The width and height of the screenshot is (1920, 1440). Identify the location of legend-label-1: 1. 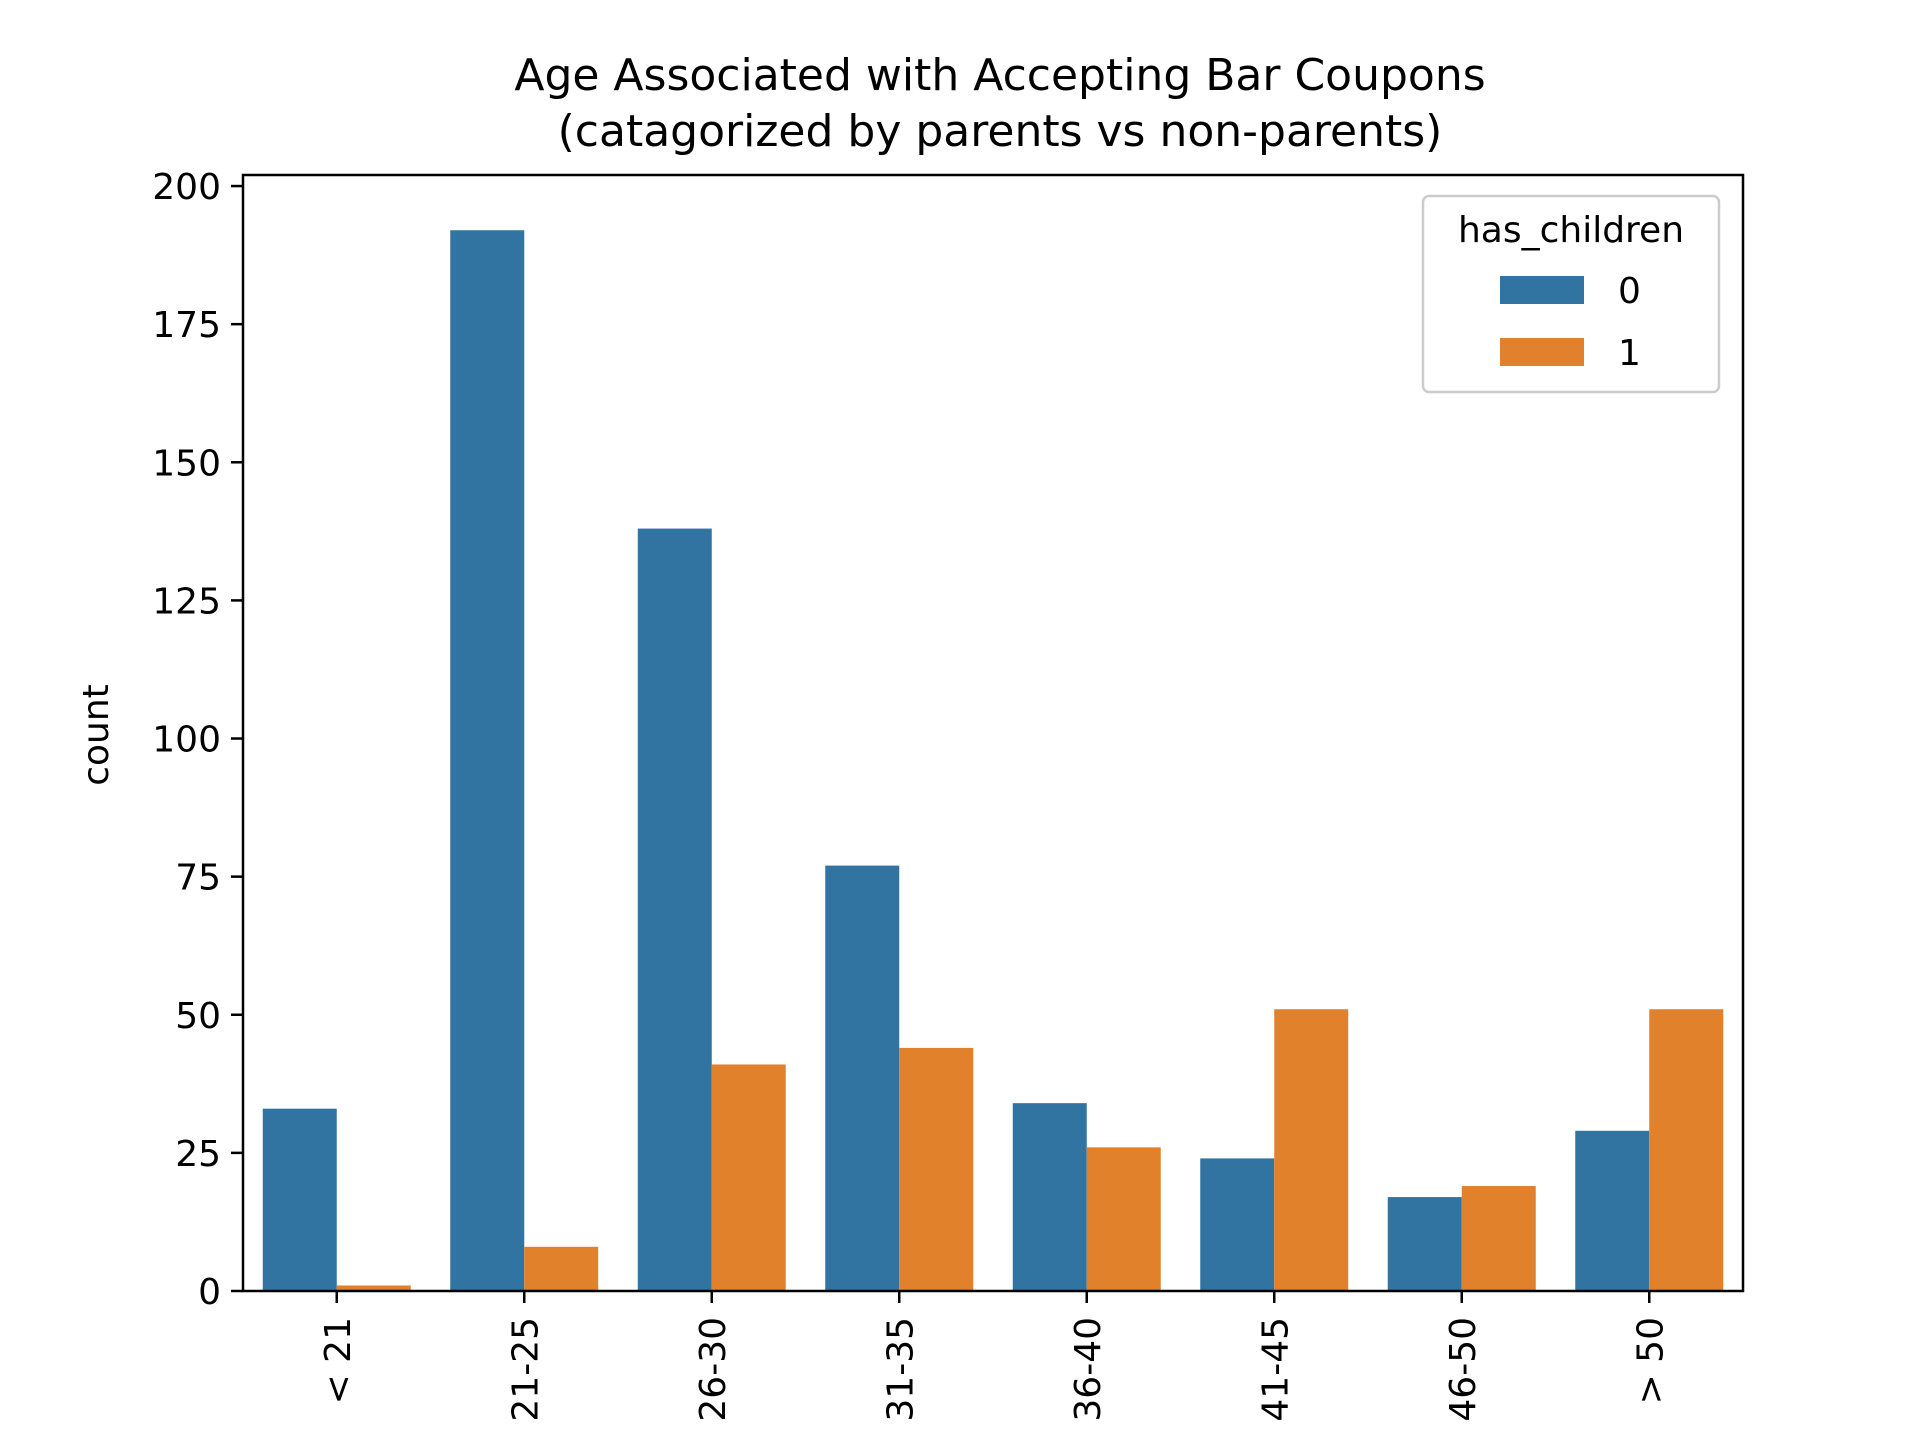
(1629, 353).